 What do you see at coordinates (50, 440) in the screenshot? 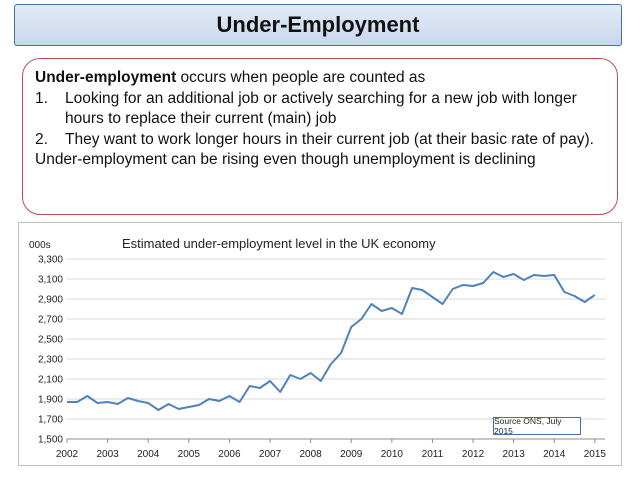
I see `y-tick-label: 1,500` at bounding box center [50, 440].